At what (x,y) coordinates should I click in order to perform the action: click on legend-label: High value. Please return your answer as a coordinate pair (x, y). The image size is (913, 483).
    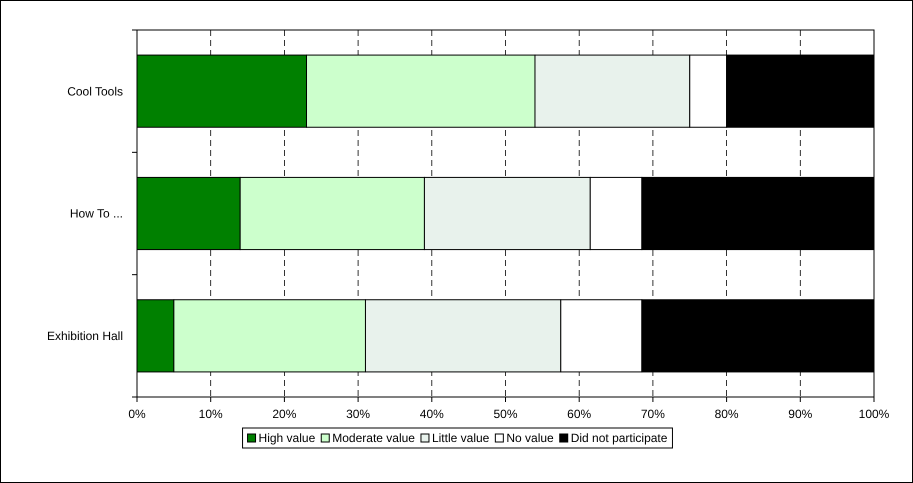
    Looking at the image, I should click on (287, 438).